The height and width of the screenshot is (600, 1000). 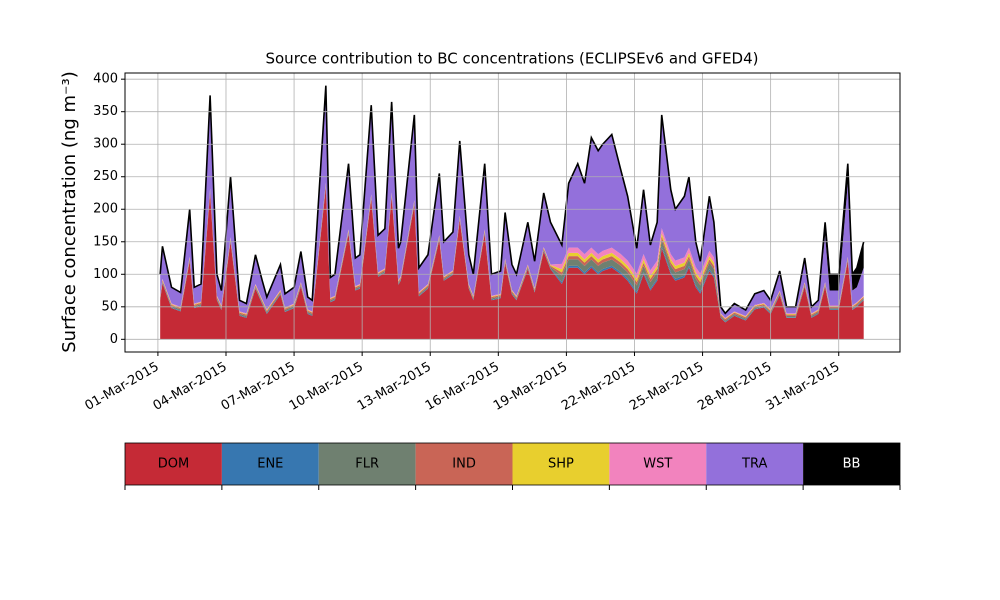 I want to click on y-axis-label: Surface concentration (ng m⁻³), so click(x=69, y=212).